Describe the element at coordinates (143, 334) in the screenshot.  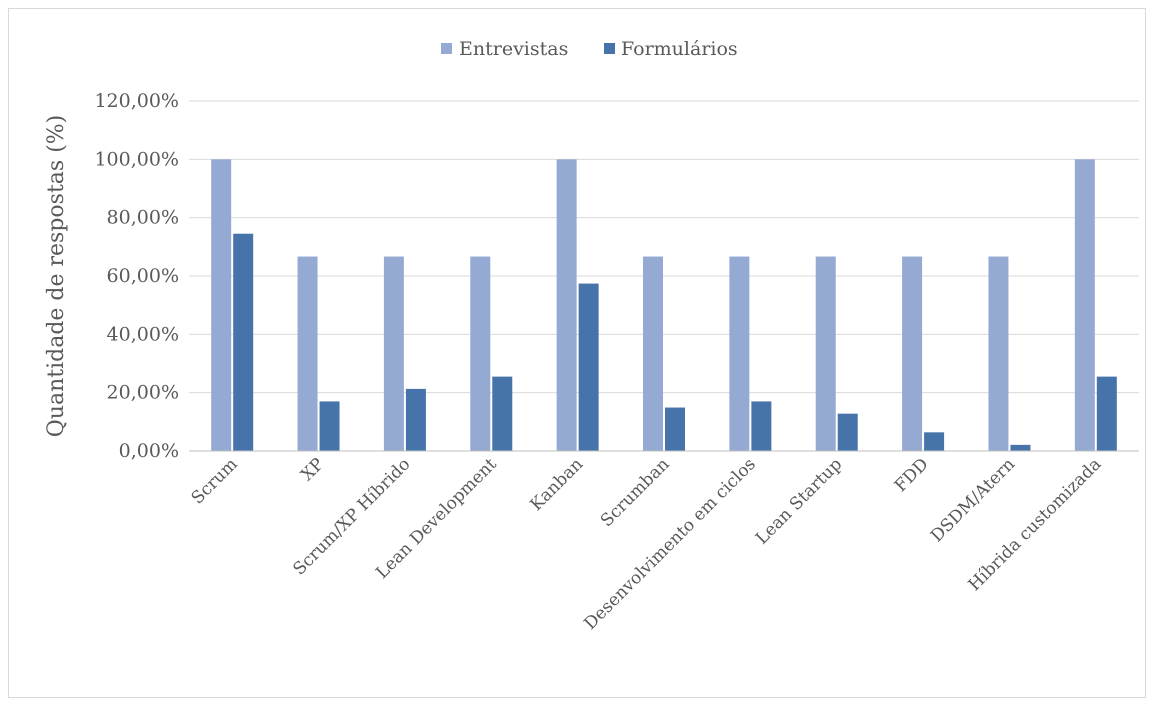
I see `y-tick-label: 40,00%` at that location.